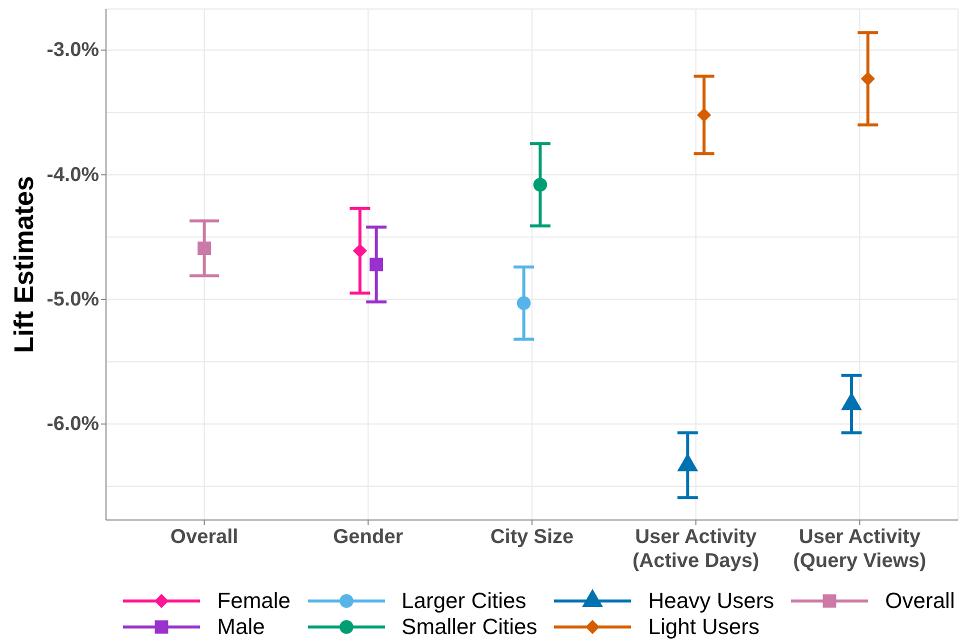 The width and height of the screenshot is (961, 641). Describe the element at coordinates (711, 601) in the screenshot. I see `legend-label: Heavy Users` at that location.